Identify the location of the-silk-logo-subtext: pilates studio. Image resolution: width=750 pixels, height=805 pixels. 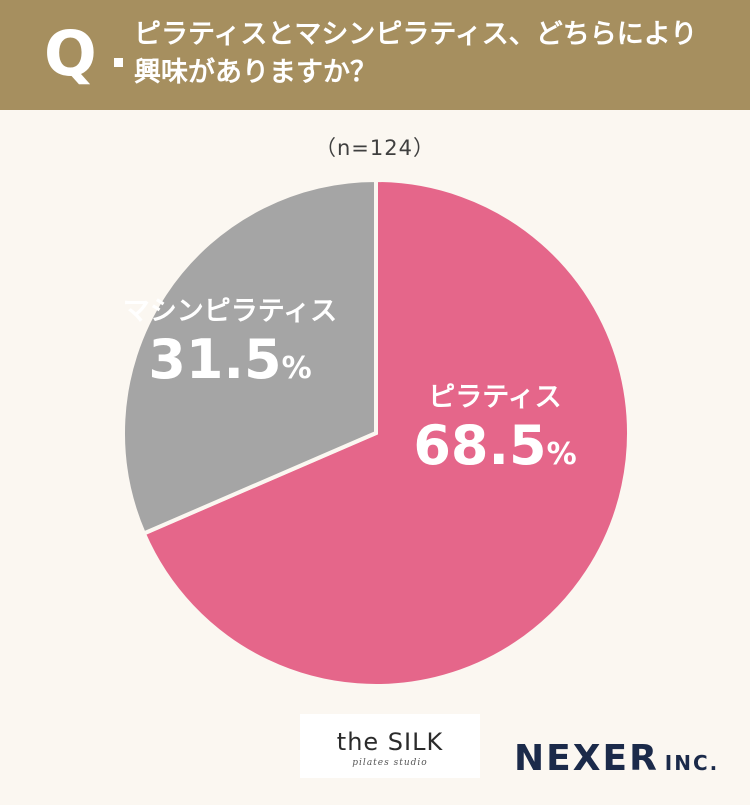
(390, 763).